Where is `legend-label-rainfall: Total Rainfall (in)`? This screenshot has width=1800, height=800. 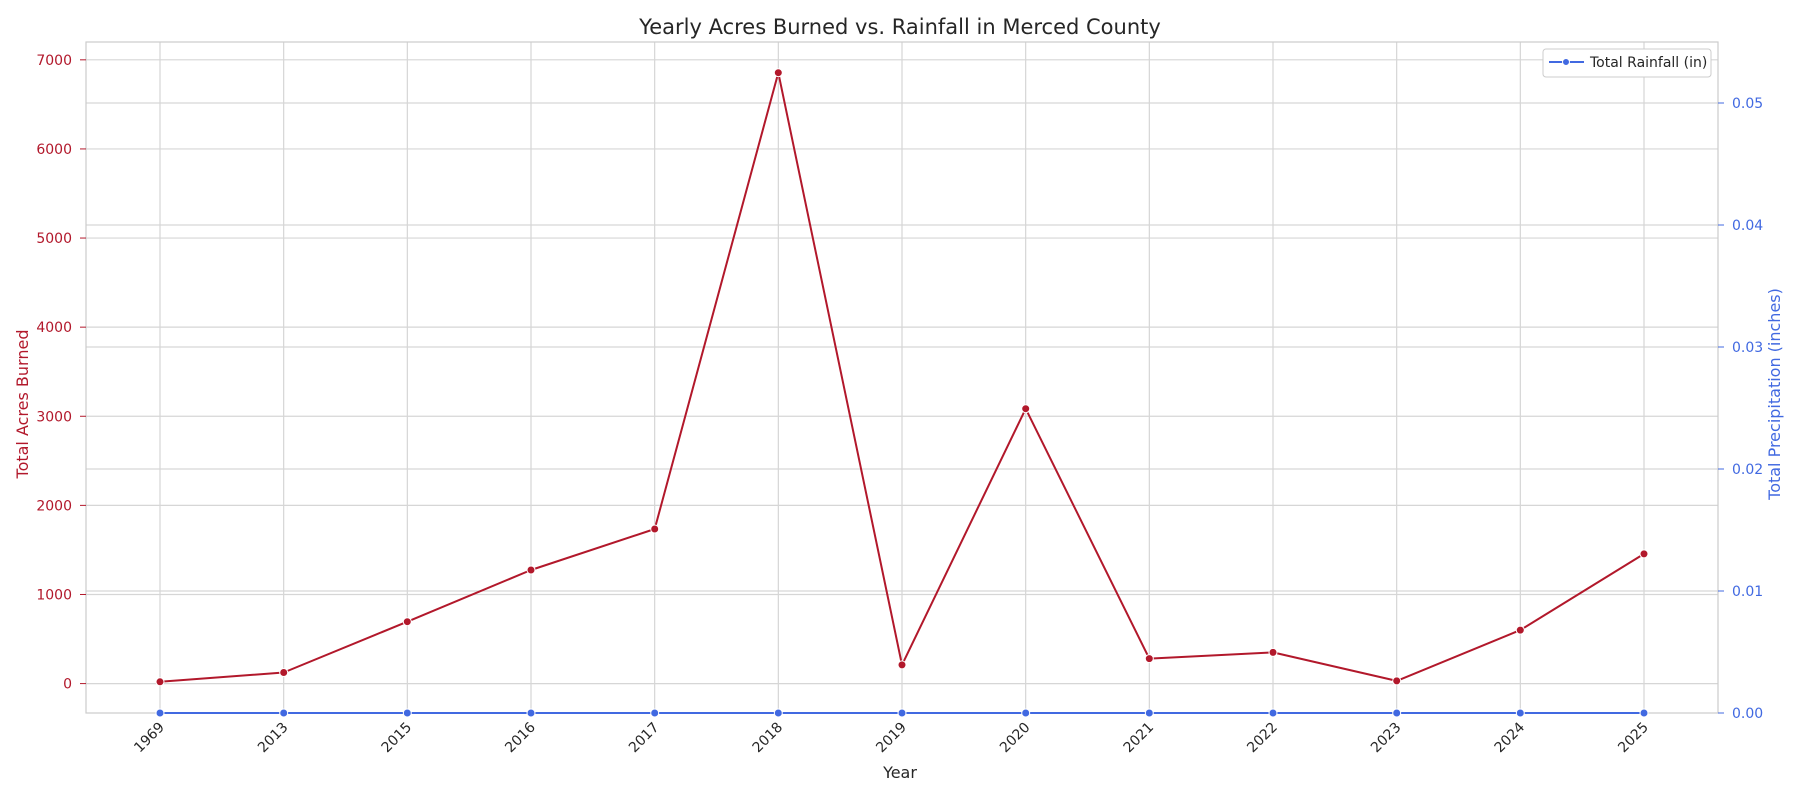 legend-label-rainfall: Total Rainfall (in) is located at coordinates (1648, 63).